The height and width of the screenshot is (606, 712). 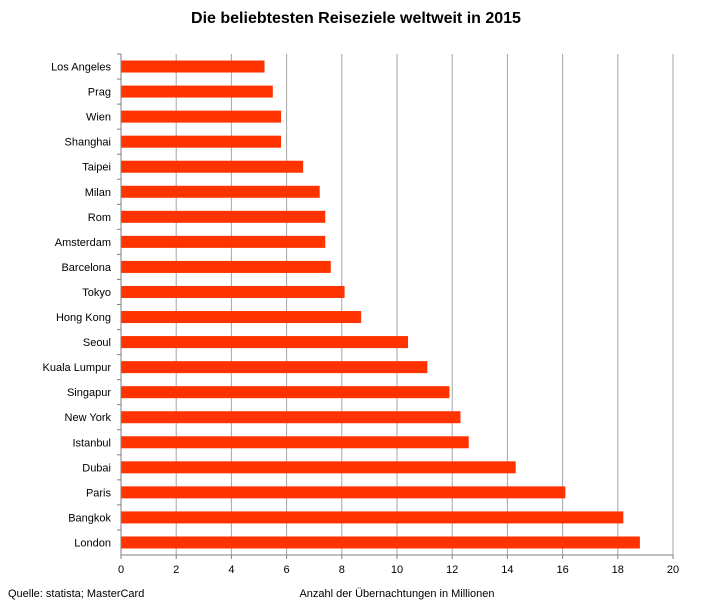 What do you see at coordinates (231, 570) in the screenshot?
I see `x-tick-label: 4` at bounding box center [231, 570].